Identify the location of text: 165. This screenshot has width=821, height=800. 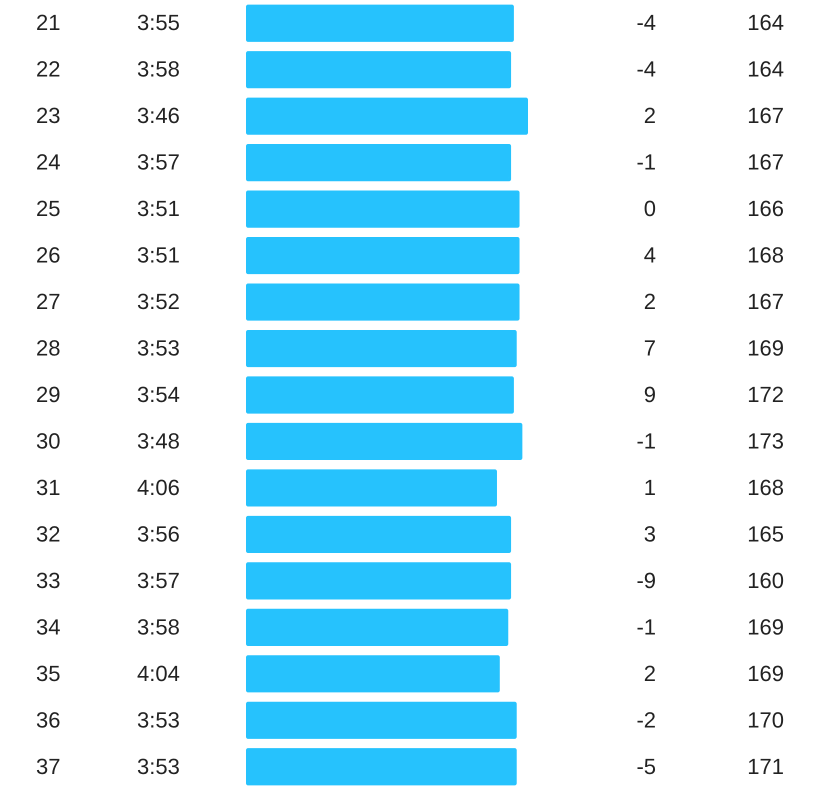
(765, 533).